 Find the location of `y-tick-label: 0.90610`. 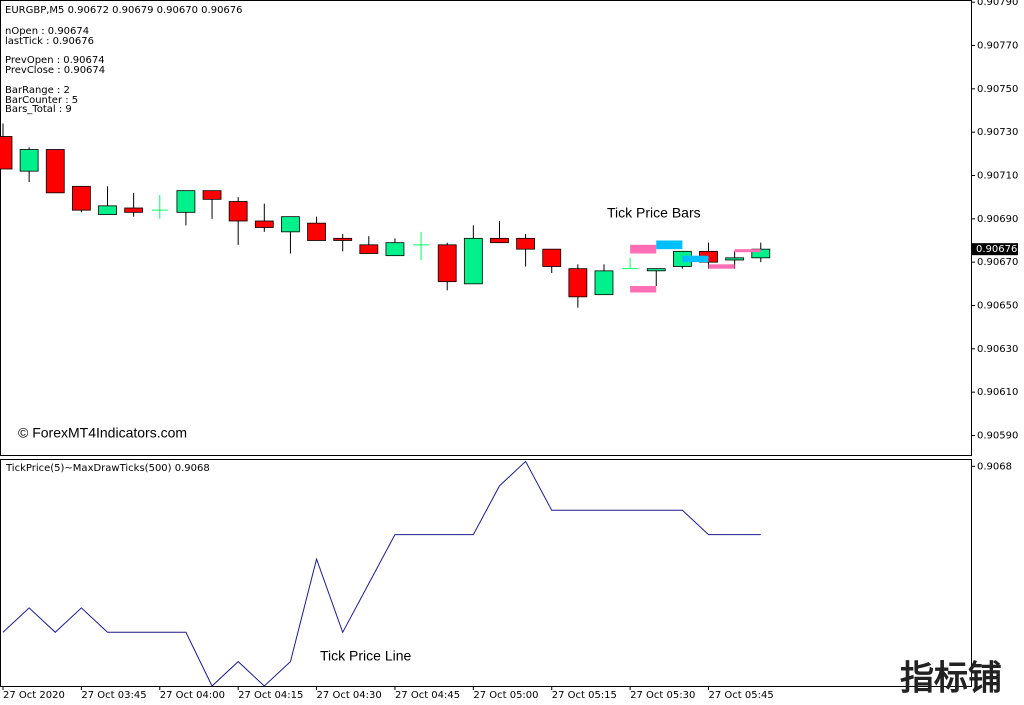

y-tick-label: 0.90610 is located at coordinates (997, 392).